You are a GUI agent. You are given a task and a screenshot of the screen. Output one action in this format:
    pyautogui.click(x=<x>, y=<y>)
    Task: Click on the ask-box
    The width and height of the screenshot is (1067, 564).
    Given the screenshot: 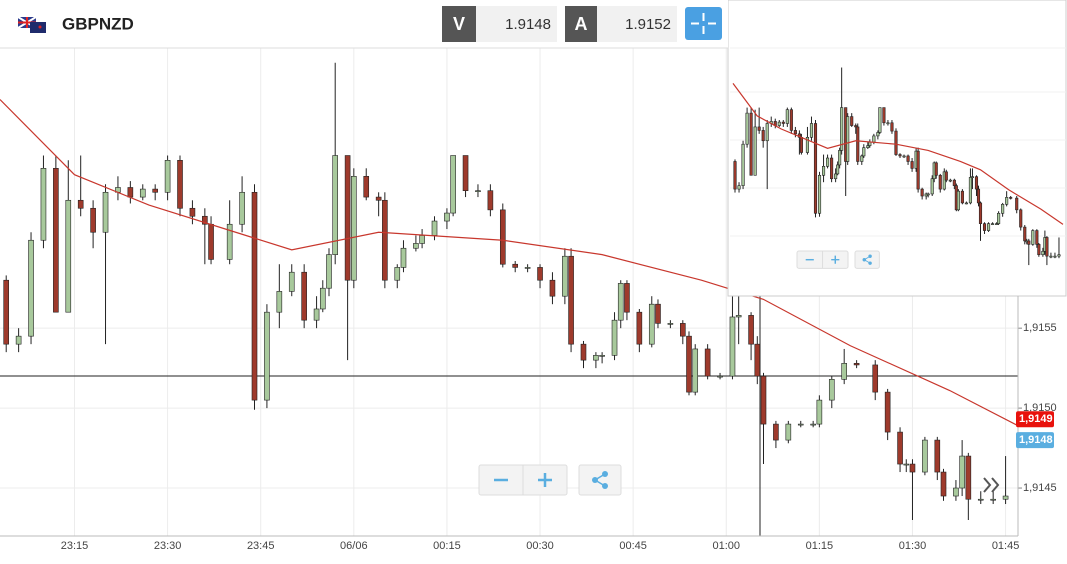 What is the action you would take?
    pyautogui.click(x=637, y=24)
    